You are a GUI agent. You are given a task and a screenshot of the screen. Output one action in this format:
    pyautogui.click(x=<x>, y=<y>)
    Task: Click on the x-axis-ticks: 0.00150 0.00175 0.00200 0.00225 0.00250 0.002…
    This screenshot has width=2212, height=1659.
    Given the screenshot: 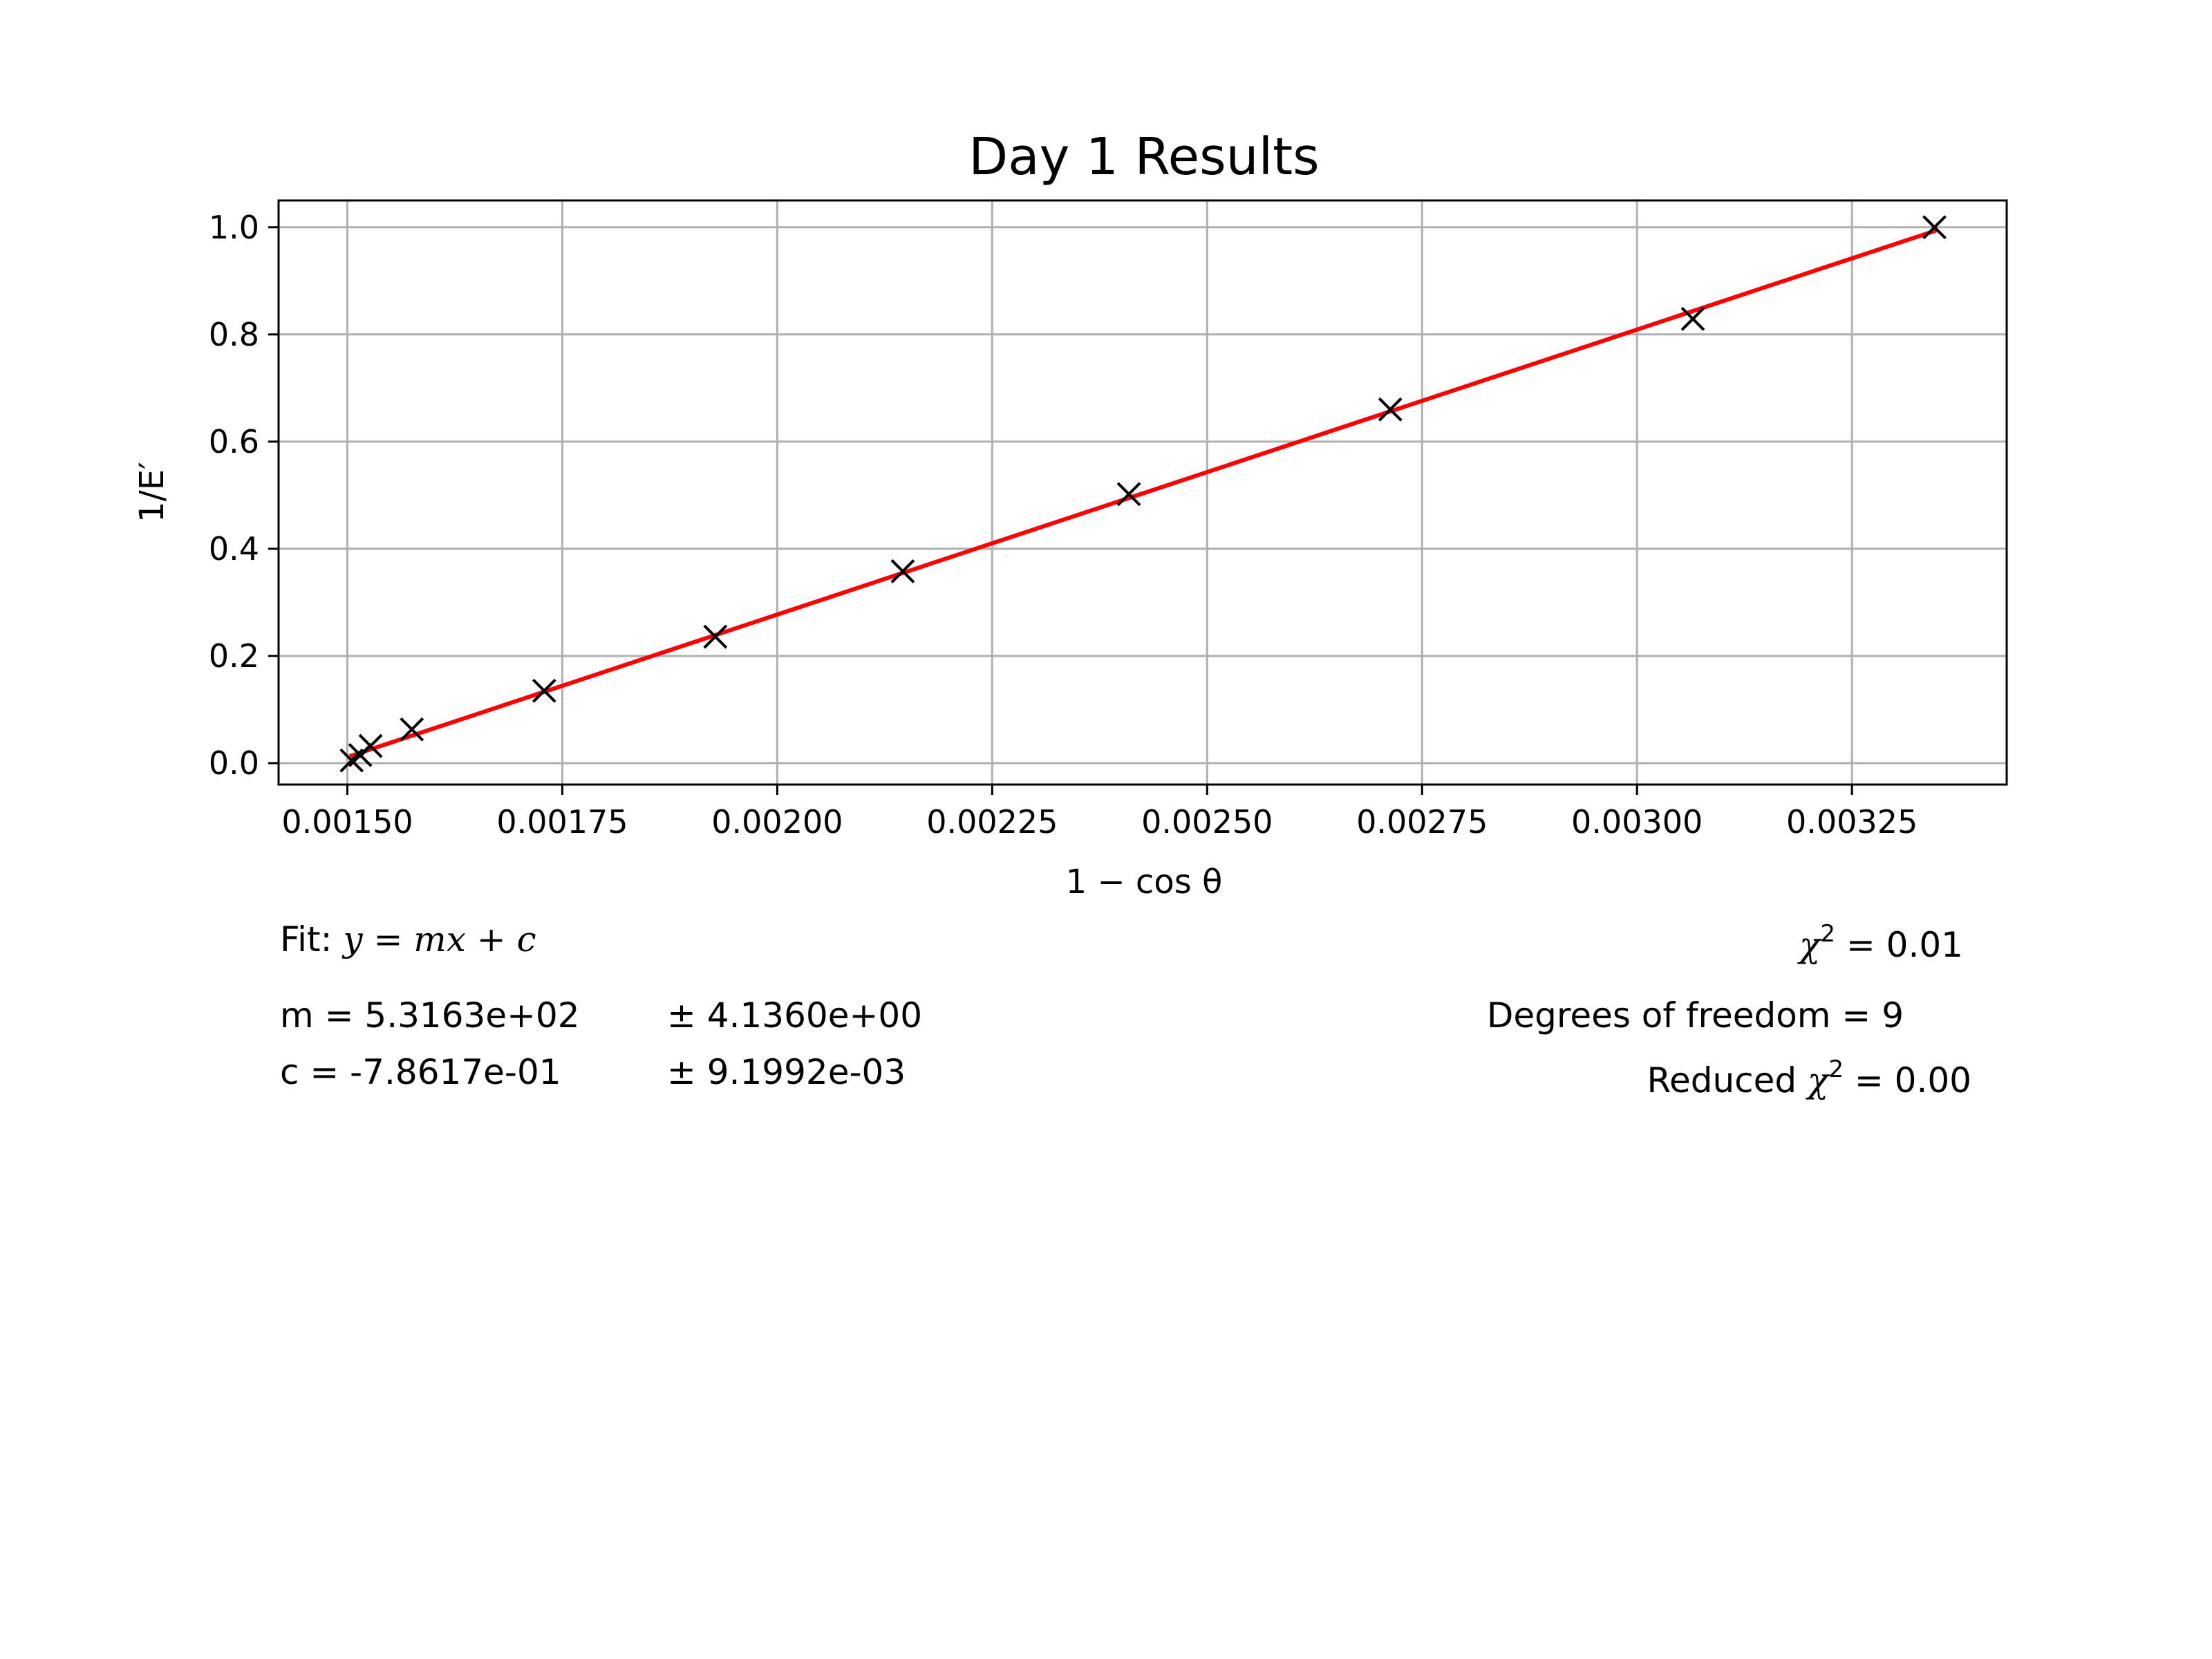 What is the action you would take?
    pyautogui.click(x=1099, y=813)
    